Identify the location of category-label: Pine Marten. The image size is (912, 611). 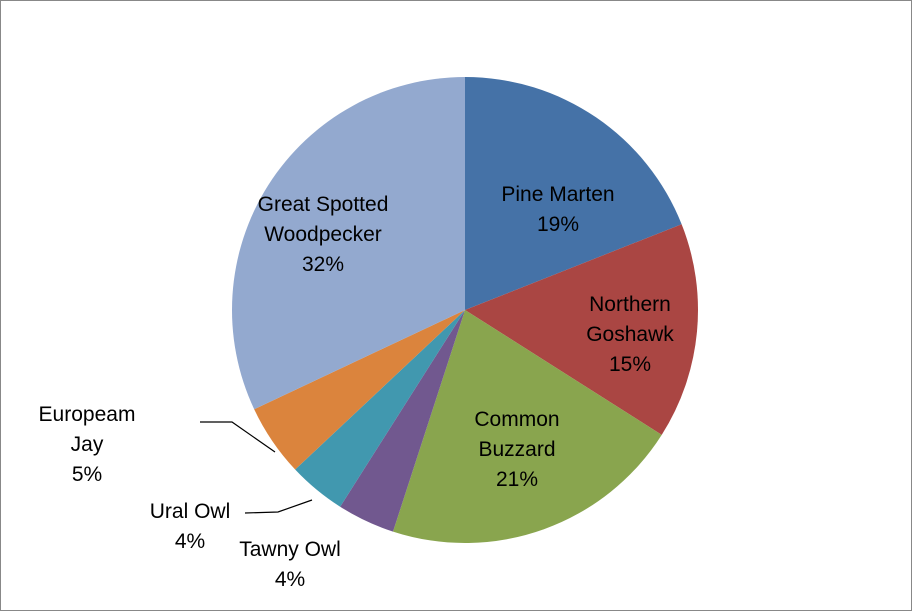
(558, 194).